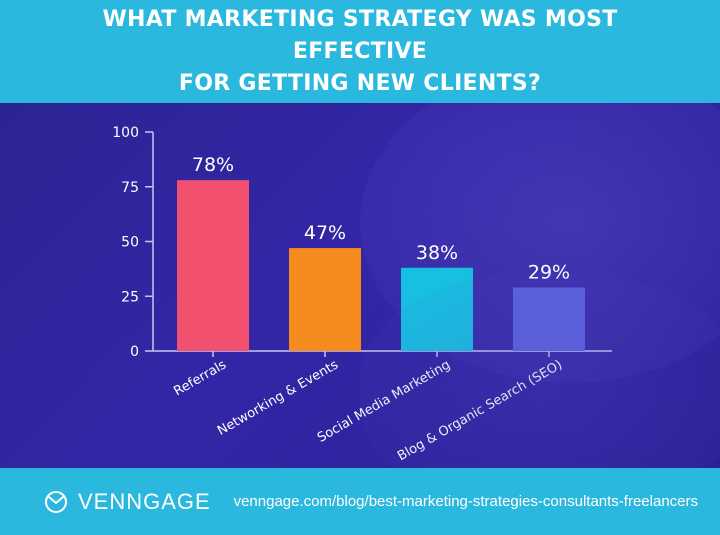  I want to click on y-tick-label: 0, so click(134, 352).